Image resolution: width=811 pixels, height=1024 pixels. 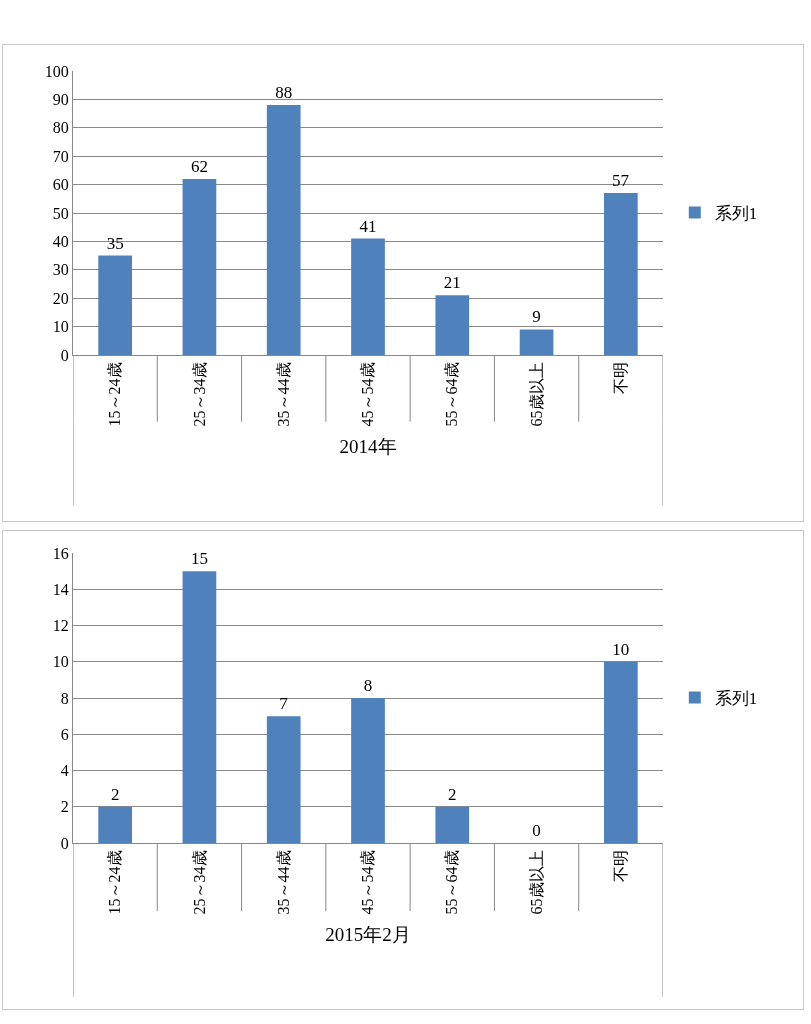 I want to click on y-tick-label: 70, so click(x=60, y=156).